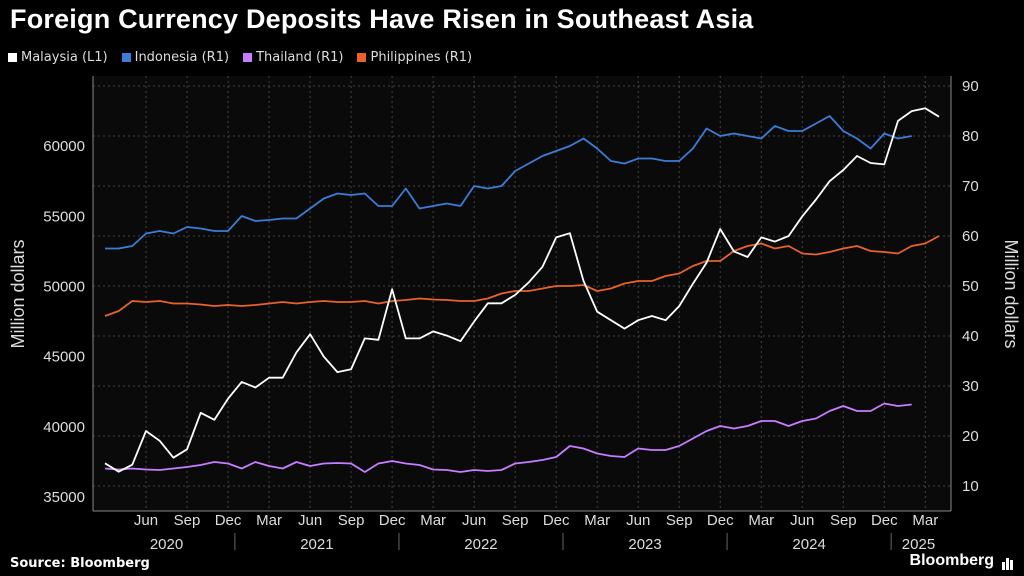  Describe the element at coordinates (644, 544) in the screenshot. I see `year-label: 2023` at that location.